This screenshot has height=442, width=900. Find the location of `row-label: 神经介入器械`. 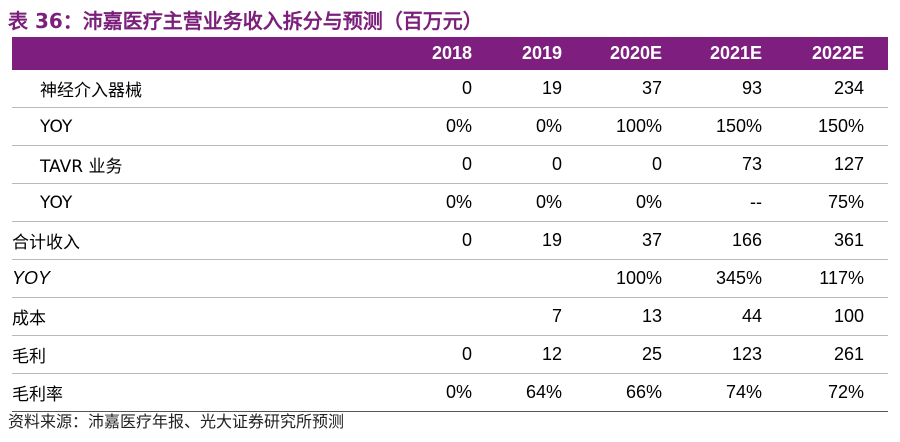

row-label: 神经介入器械 is located at coordinates (91, 91).